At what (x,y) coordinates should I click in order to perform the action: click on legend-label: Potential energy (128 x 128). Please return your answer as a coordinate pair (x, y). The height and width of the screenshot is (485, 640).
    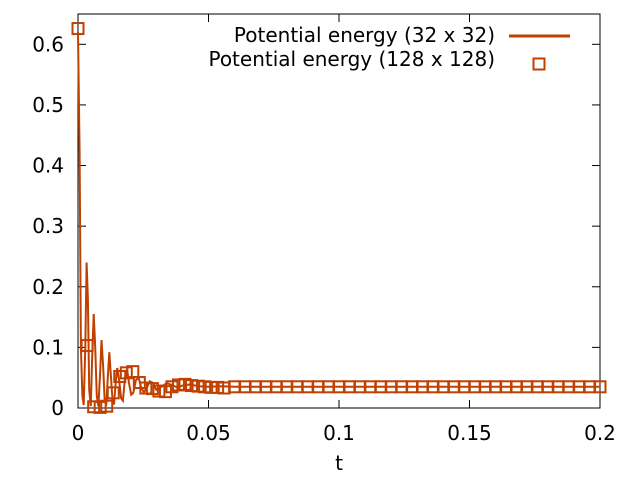
    Looking at the image, I should click on (351, 59).